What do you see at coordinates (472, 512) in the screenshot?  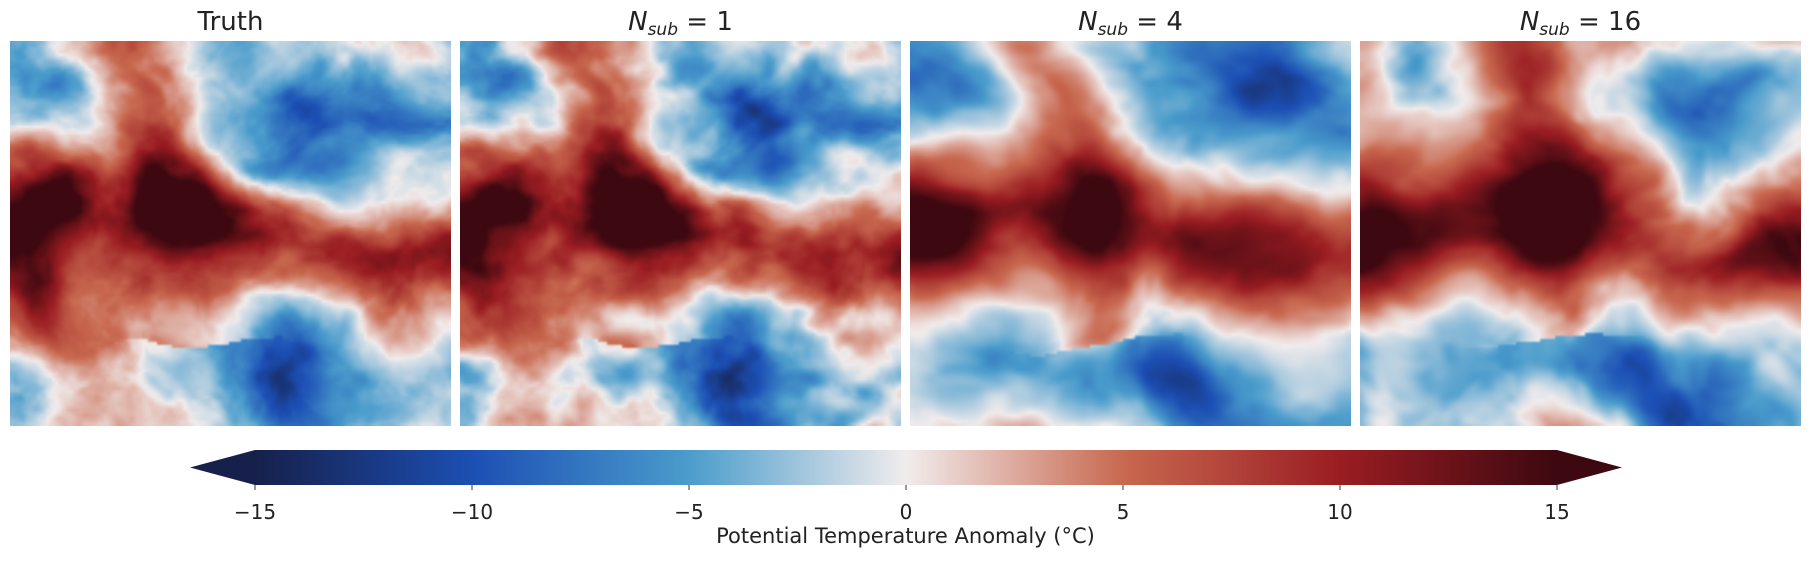 I see `colorbar-tick-label: −10` at bounding box center [472, 512].